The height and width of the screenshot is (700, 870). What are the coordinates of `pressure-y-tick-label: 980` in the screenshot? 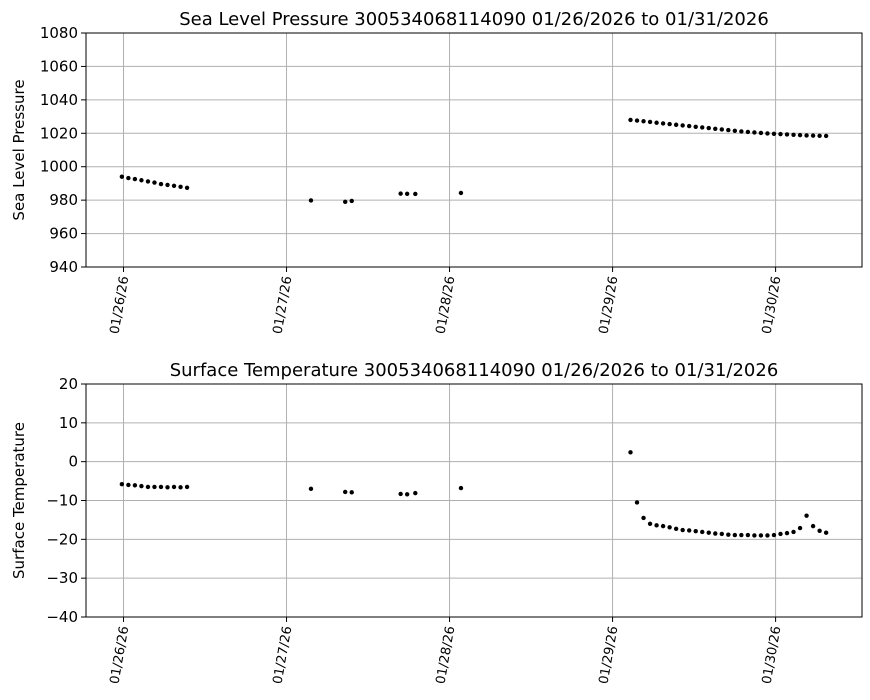 It's located at (63, 200).